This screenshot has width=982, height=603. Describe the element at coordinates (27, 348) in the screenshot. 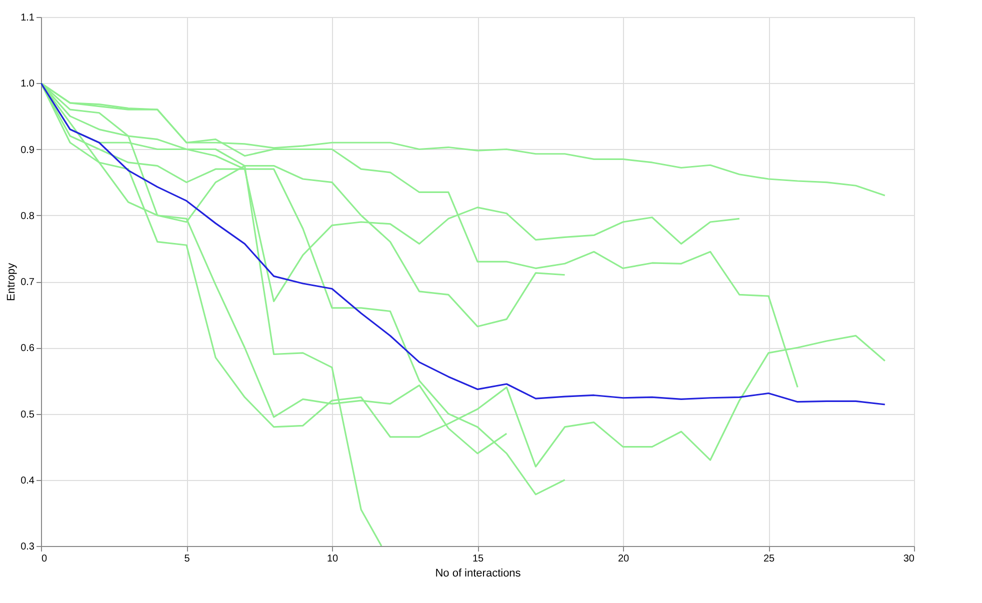

I see `y-tick-label: 0.6` at that location.